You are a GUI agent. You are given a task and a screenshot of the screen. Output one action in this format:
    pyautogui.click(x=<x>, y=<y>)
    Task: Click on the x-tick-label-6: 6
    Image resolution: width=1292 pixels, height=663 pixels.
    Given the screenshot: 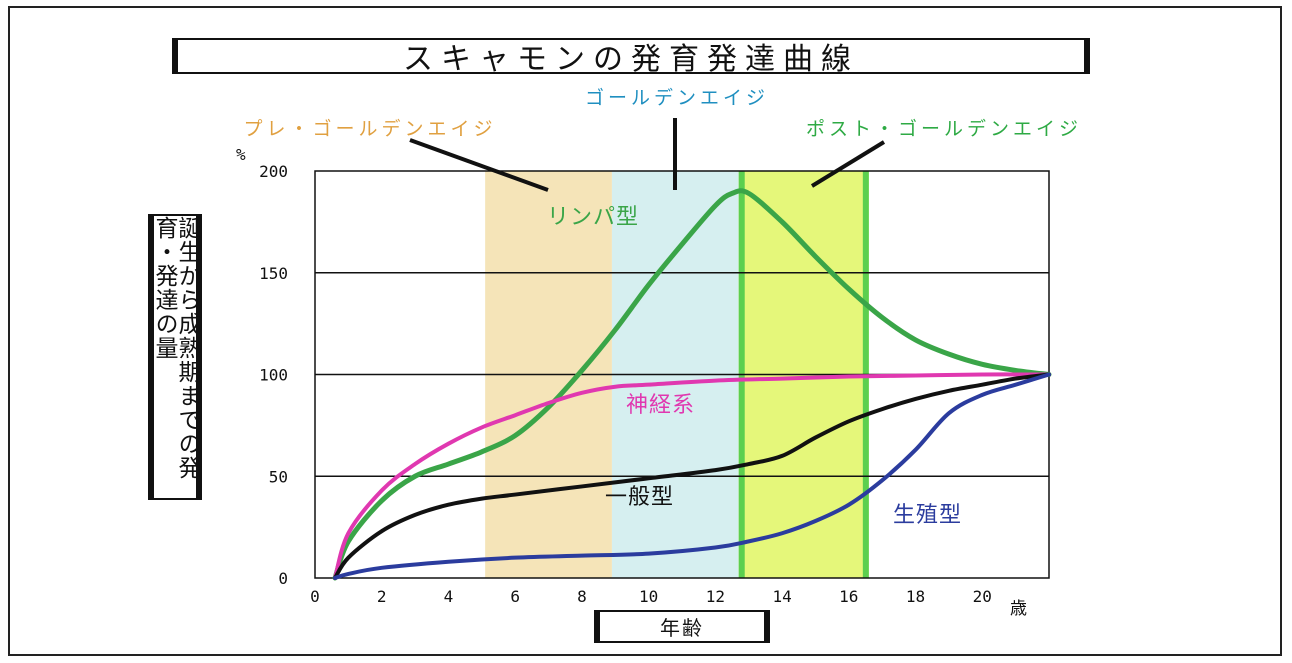 What is the action you would take?
    pyautogui.click(x=515, y=596)
    